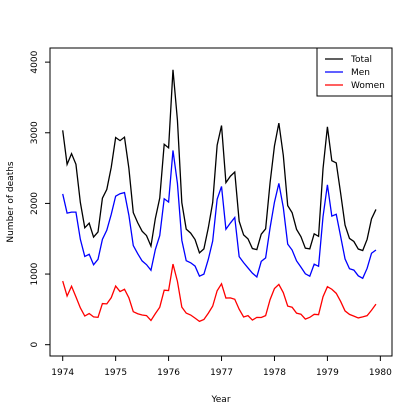 The width and height of the screenshot is (419, 419). What do you see at coordinates (380, 373) in the screenshot?
I see `x-tick-label: 1980` at bounding box center [380, 373].